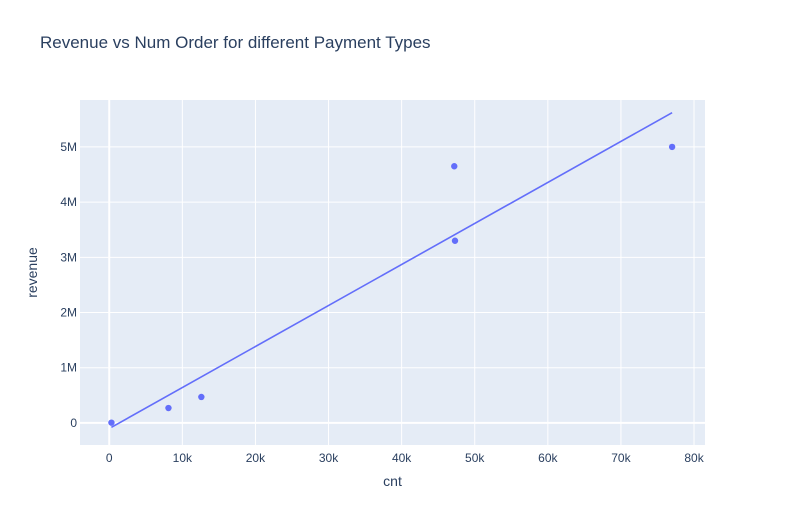 The width and height of the screenshot is (785, 525). Describe the element at coordinates (68, 257) in the screenshot. I see `y-tick-label: 3M` at that location.